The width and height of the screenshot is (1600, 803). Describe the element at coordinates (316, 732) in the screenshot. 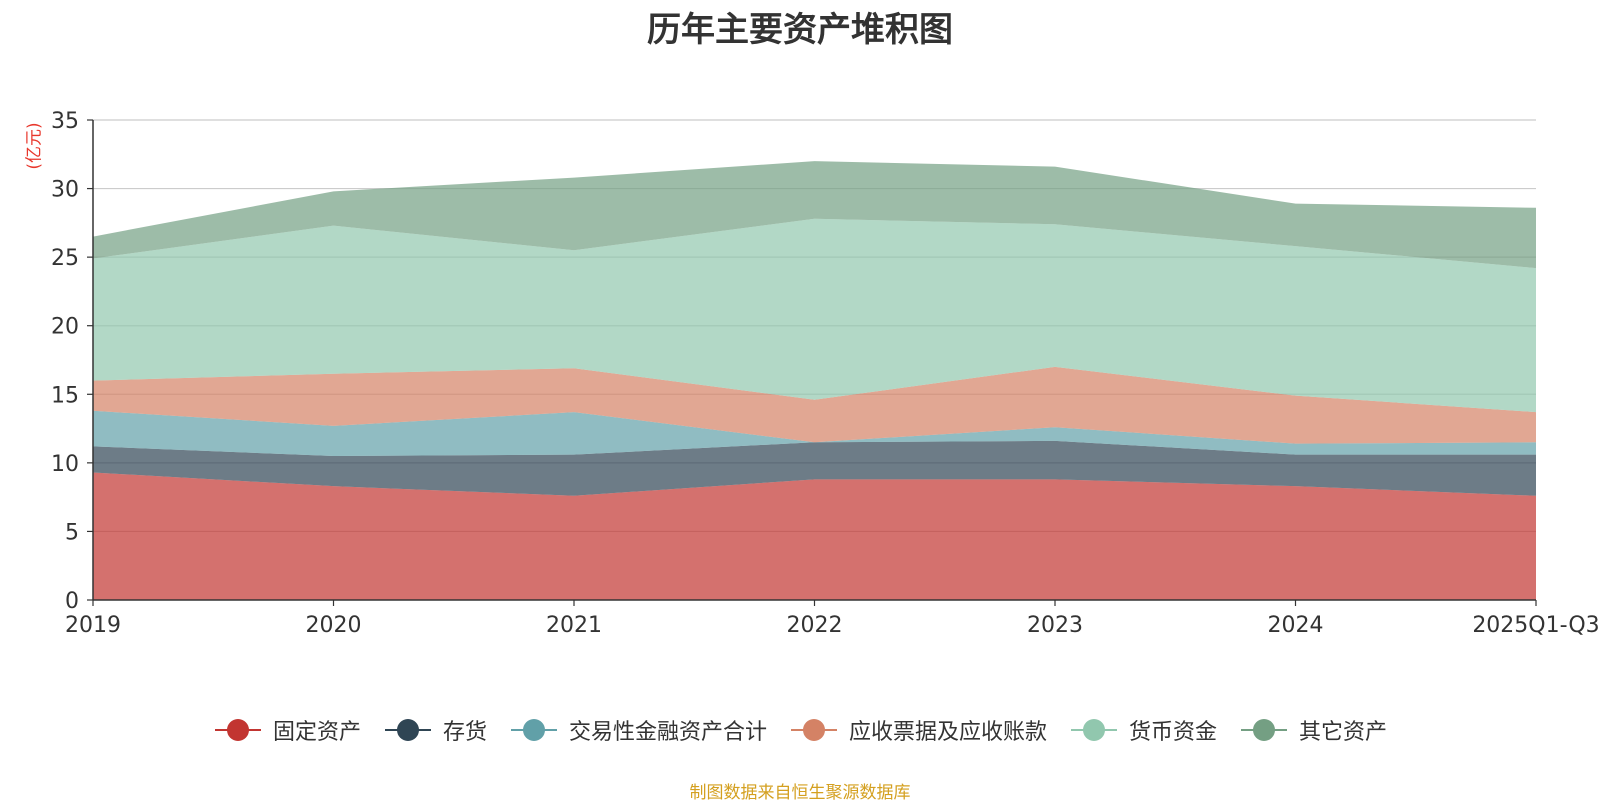

I see `legend-label: 固定资产` at that location.